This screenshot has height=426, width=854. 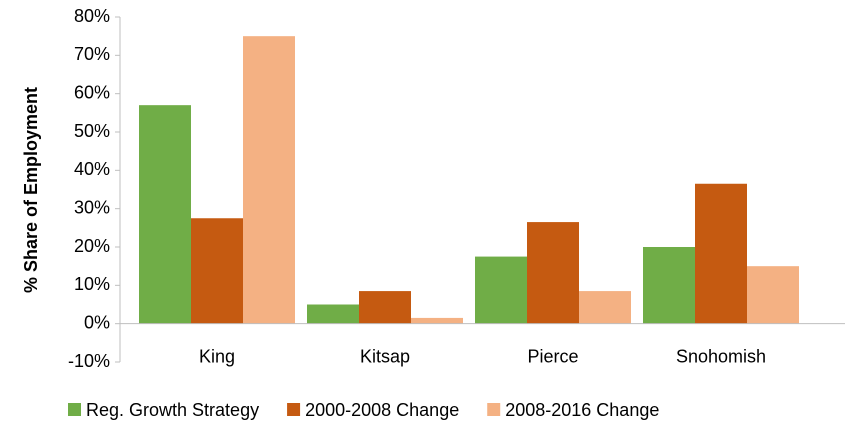 I want to click on y-tick-label: 30%, so click(x=92, y=207).